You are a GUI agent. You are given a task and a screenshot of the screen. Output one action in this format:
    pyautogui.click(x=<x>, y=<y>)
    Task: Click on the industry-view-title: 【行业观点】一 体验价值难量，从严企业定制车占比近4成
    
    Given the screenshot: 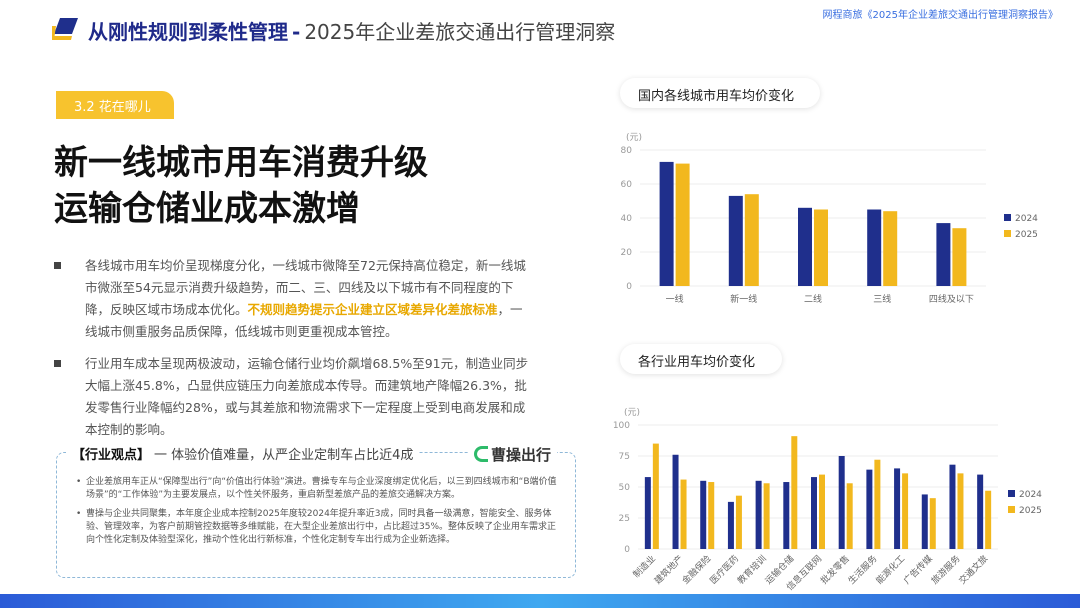 What is the action you would take?
    pyautogui.click(x=243, y=453)
    